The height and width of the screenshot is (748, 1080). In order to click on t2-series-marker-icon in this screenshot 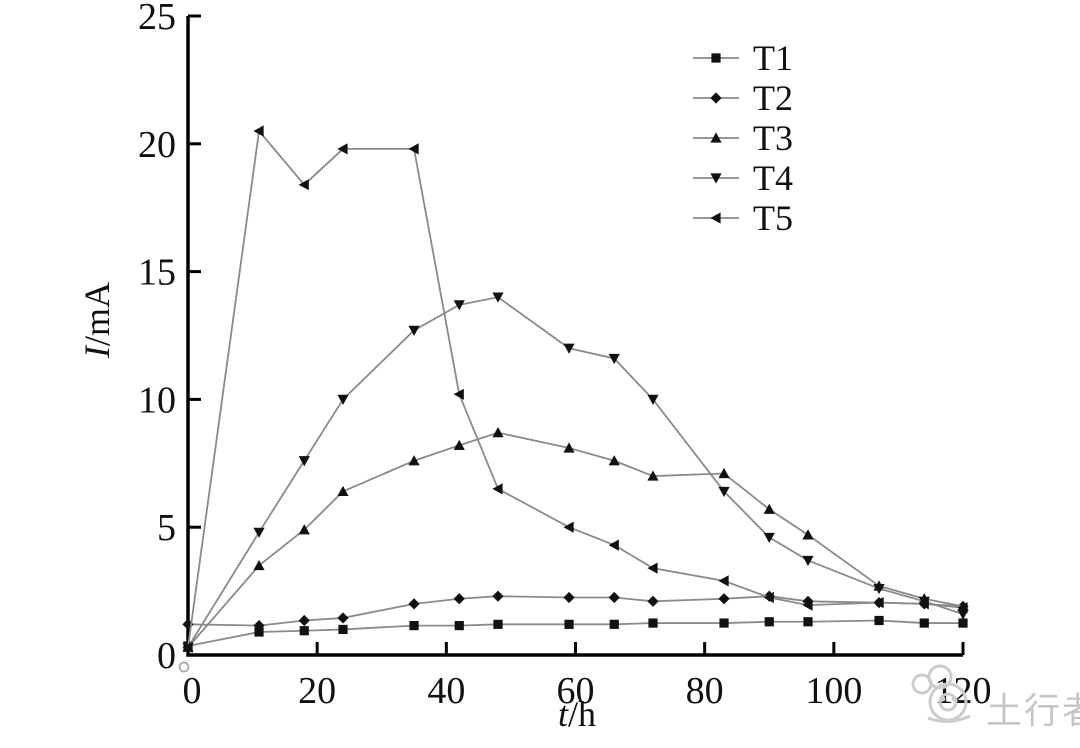, I will do `click(716, 98)`.